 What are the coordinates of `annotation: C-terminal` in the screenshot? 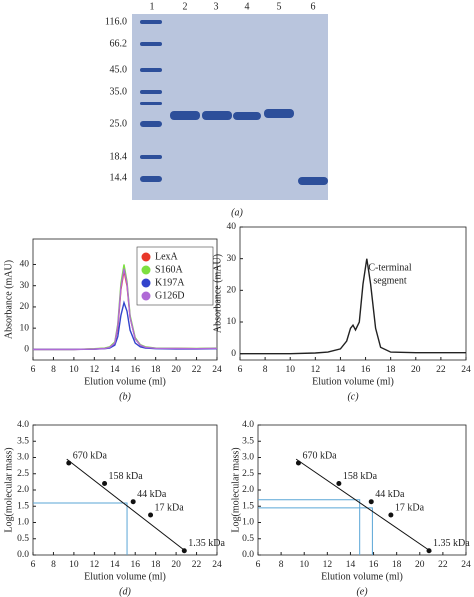 It's located at (390, 267).